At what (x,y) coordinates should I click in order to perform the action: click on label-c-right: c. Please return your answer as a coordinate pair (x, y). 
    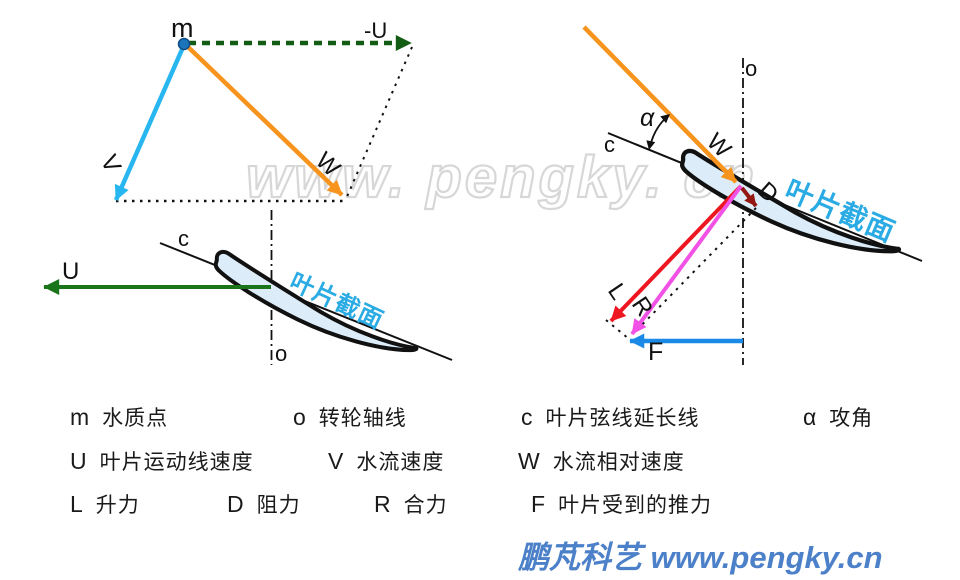
    Looking at the image, I should click on (609, 144).